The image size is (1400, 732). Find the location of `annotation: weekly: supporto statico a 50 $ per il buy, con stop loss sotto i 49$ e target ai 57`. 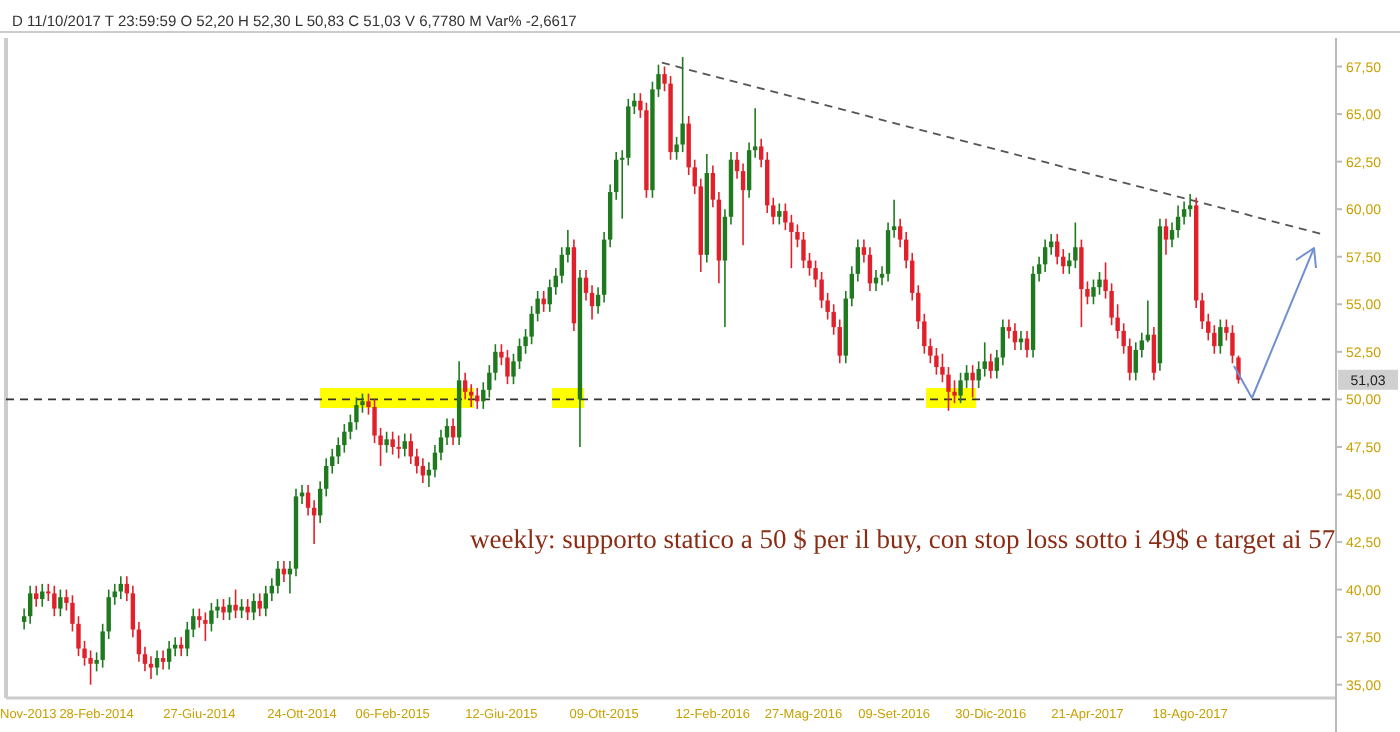

annotation: weekly: supporto statico a 50 $ per il buy, con stop loss sotto i 49$ e target ai 57 is located at coordinates (903, 539).